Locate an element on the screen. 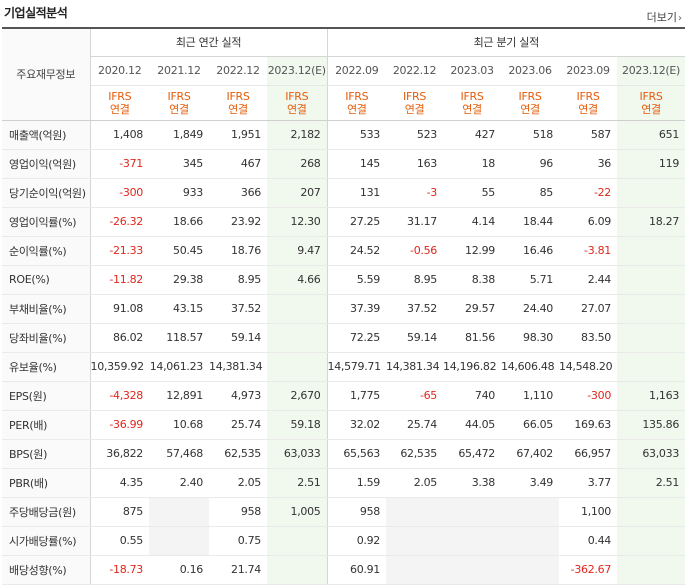 The height and width of the screenshot is (585, 688). table-cell: -362.67 is located at coordinates (588, 570).